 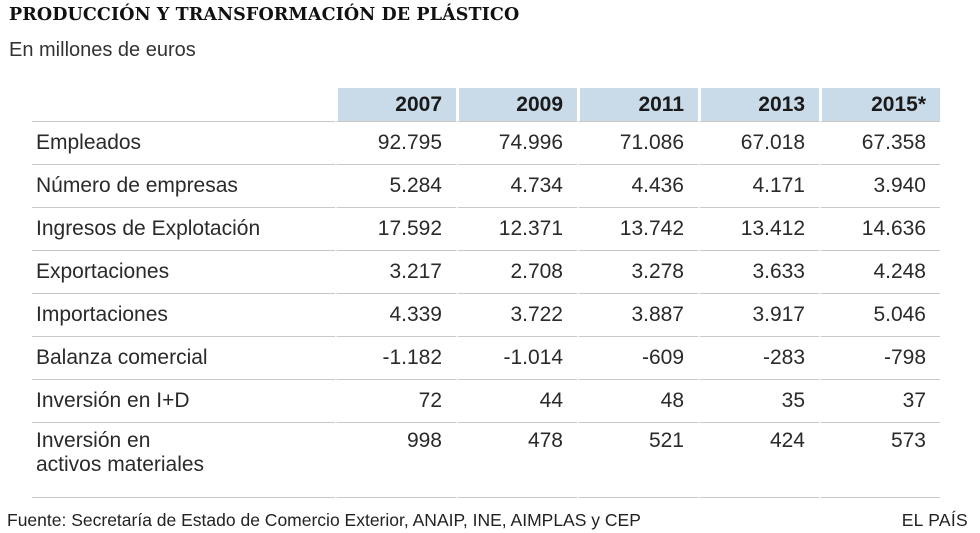 I want to click on table-cell: 573, so click(x=879, y=460).